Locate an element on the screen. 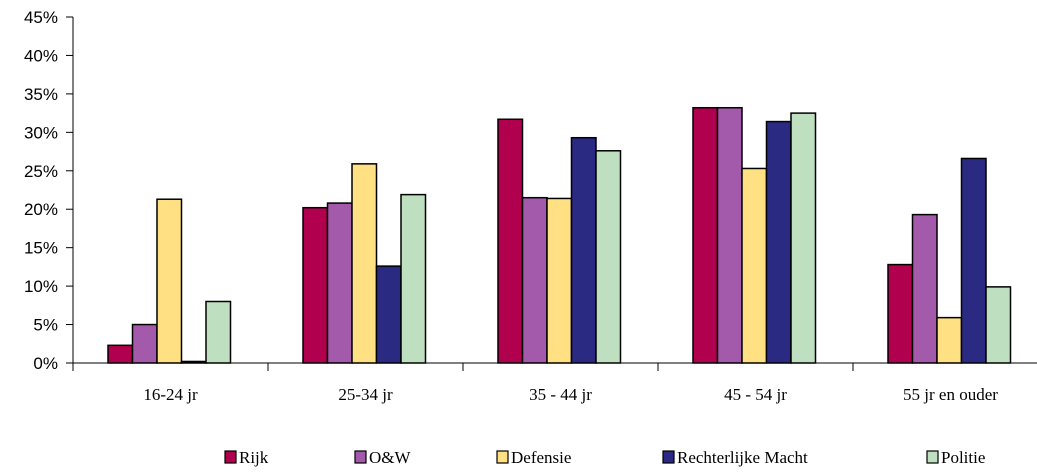 The image size is (1037, 472). legend: Rijk O&W Defensie Rechterlijke Macht Politie is located at coordinates (604, 457).